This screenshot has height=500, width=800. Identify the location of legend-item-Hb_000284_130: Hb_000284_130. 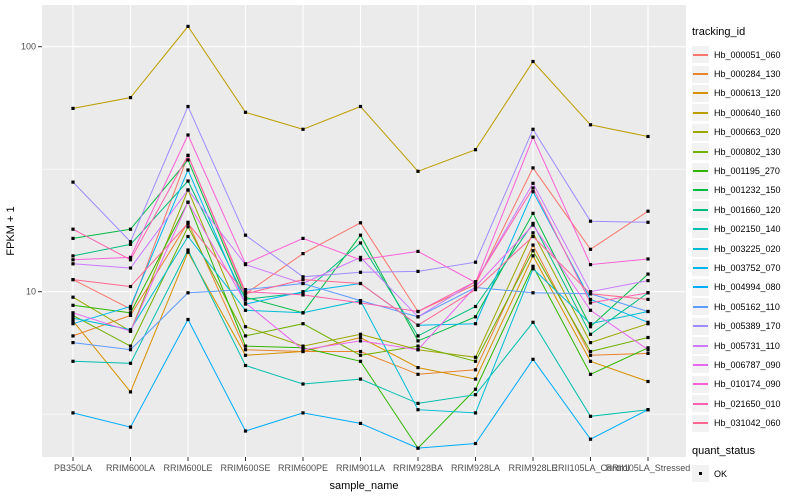
(745, 73).